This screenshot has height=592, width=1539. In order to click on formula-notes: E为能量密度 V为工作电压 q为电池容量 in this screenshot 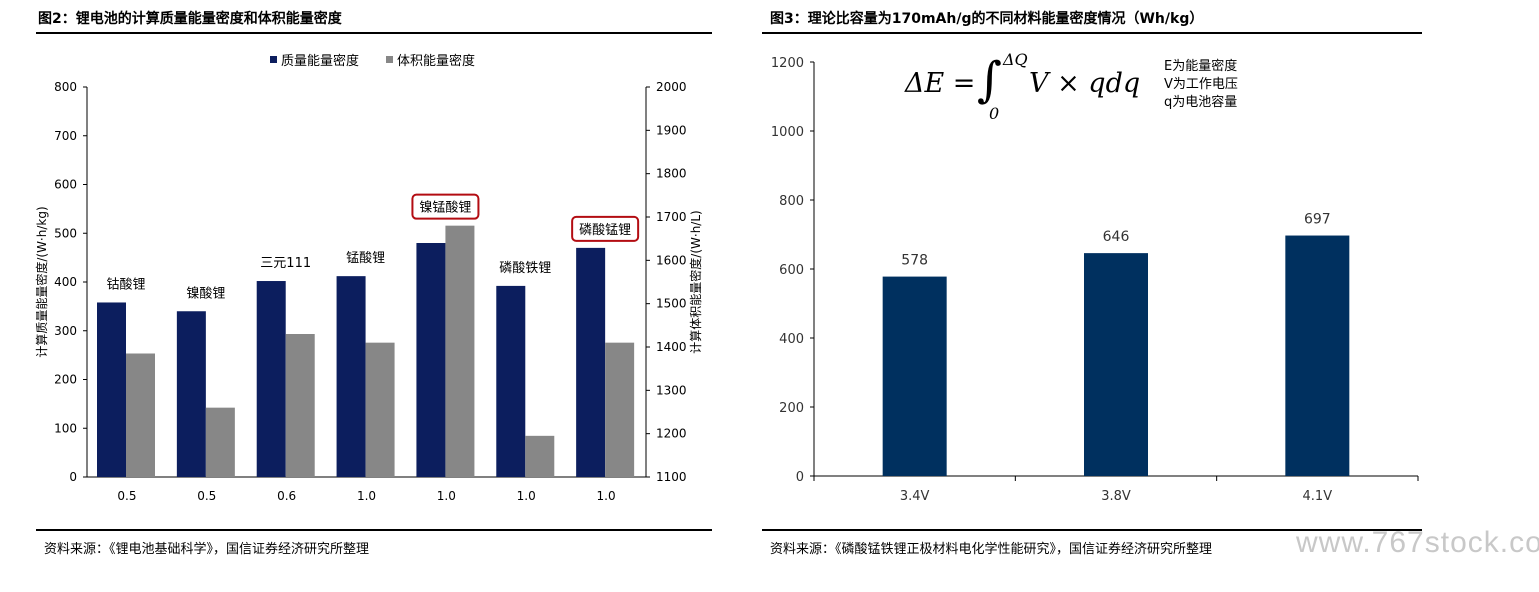, I will do `click(1201, 85)`.